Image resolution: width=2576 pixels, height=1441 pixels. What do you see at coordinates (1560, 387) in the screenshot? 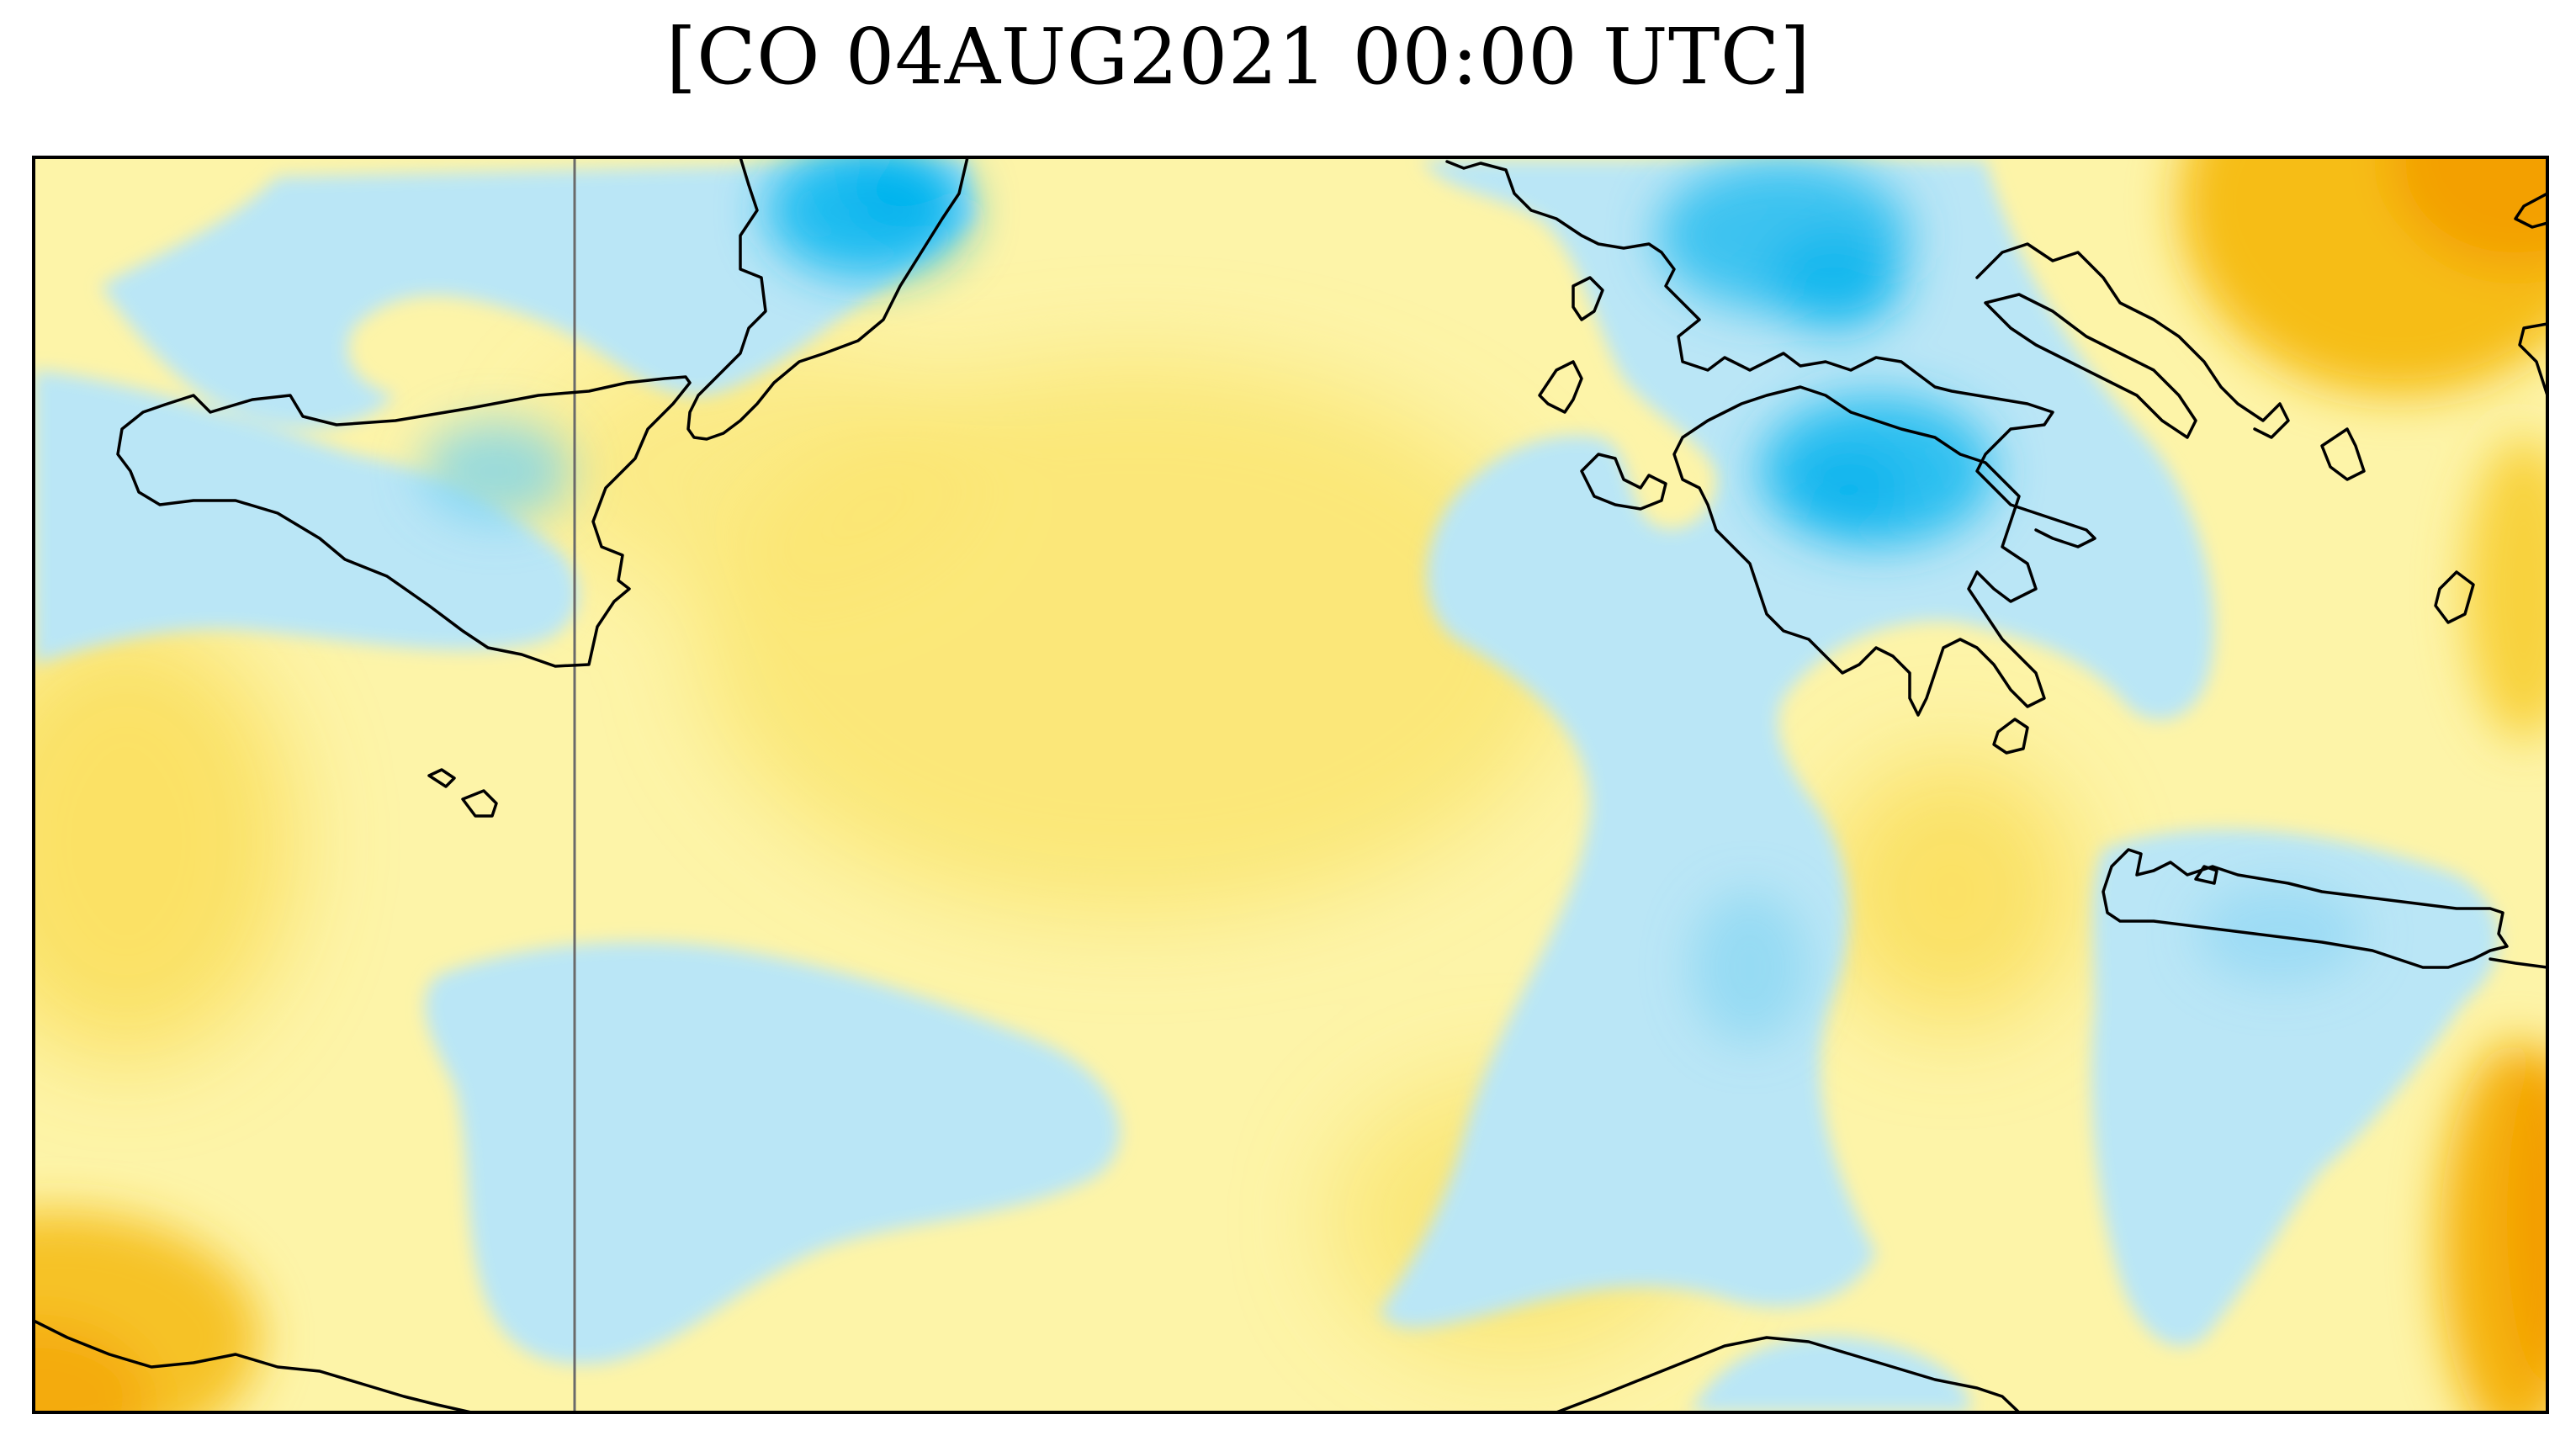
I see `coast-lefkada` at bounding box center [1560, 387].